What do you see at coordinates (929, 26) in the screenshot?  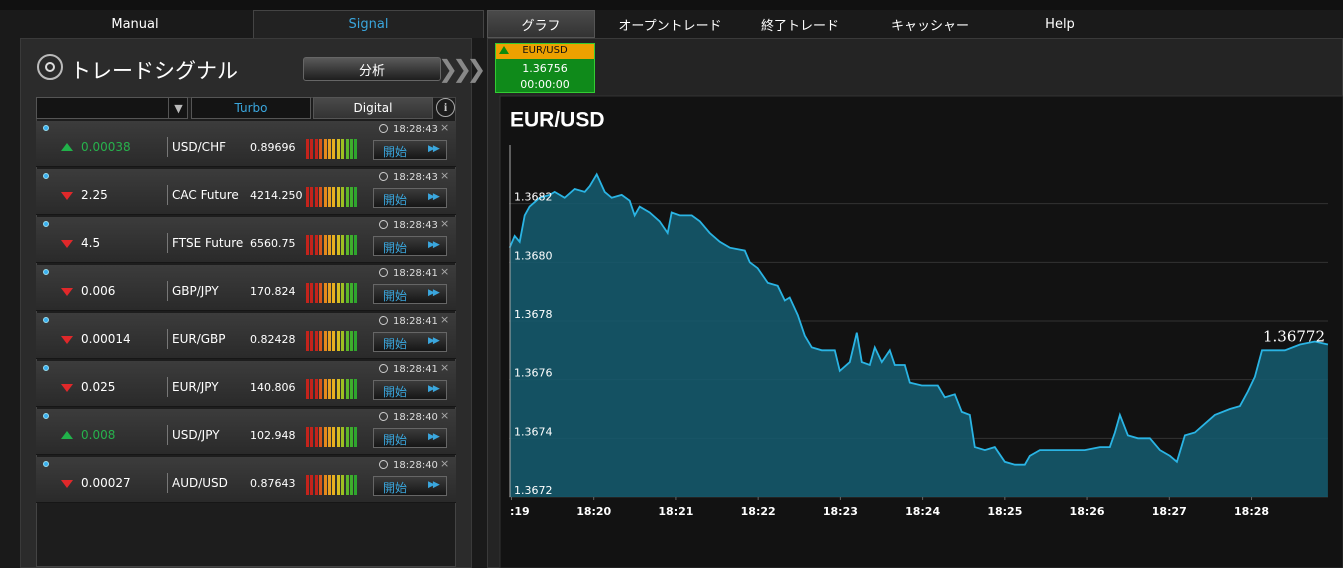 I see `nav-tab: キャッシャー` at bounding box center [929, 26].